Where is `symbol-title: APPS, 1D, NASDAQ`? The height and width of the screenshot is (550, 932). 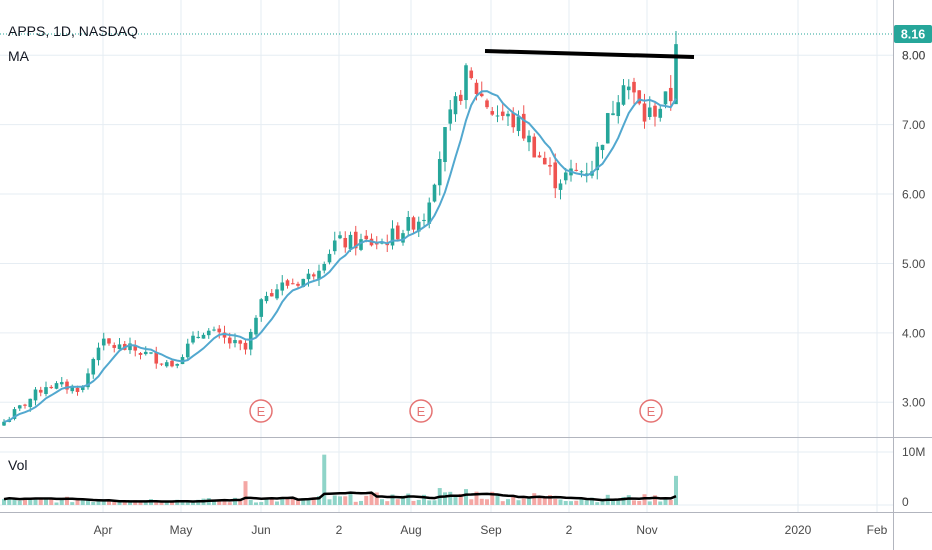
symbol-title: APPS, 1D, NASDAQ is located at coordinates (73, 31).